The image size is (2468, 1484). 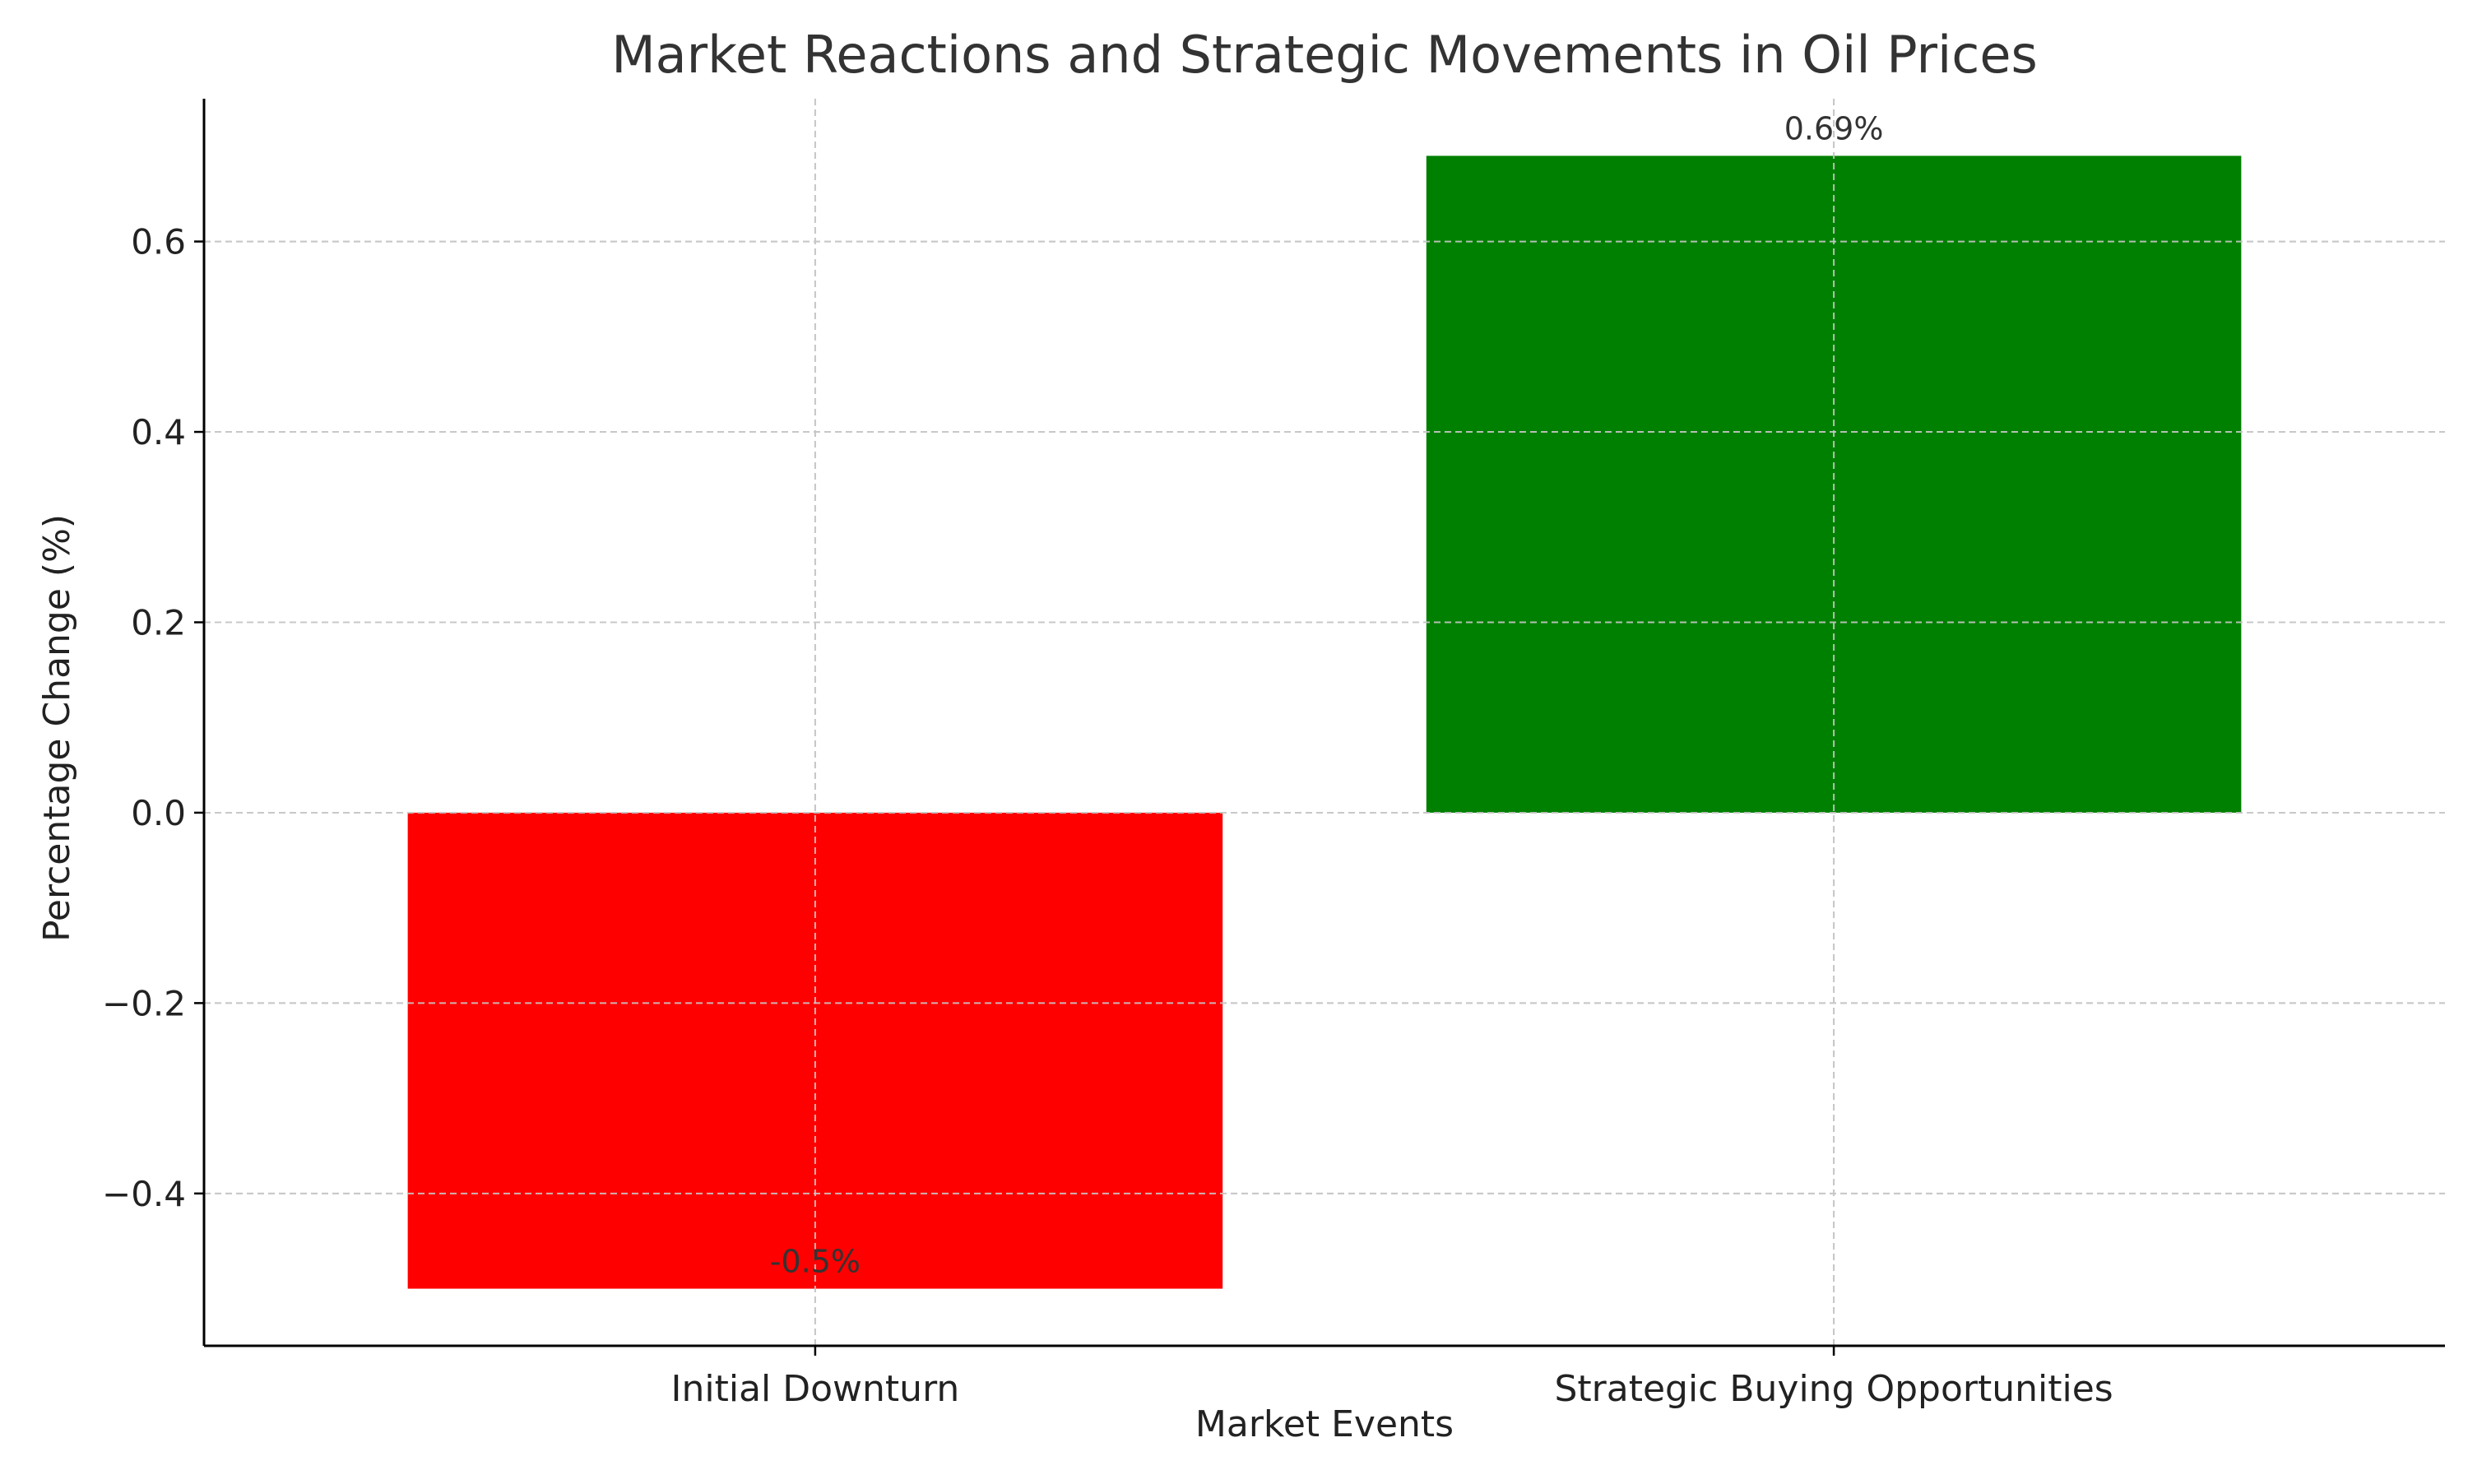 What do you see at coordinates (1833, 1389) in the screenshot?
I see `x-tick-label: Strategic Buying Opportunities` at bounding box center [1833, 1389].